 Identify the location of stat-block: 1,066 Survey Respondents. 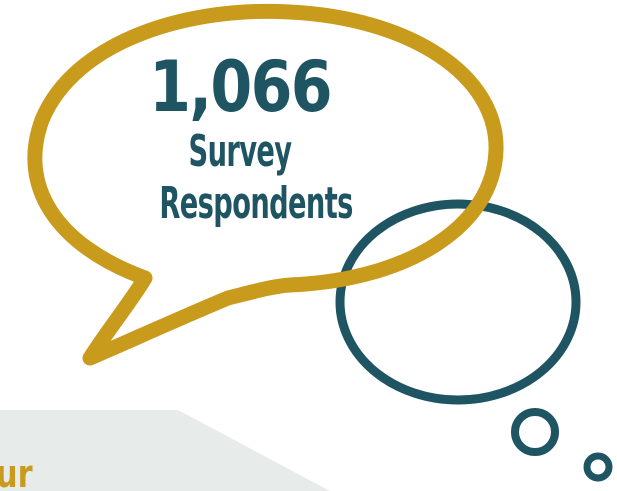
(240, 139).